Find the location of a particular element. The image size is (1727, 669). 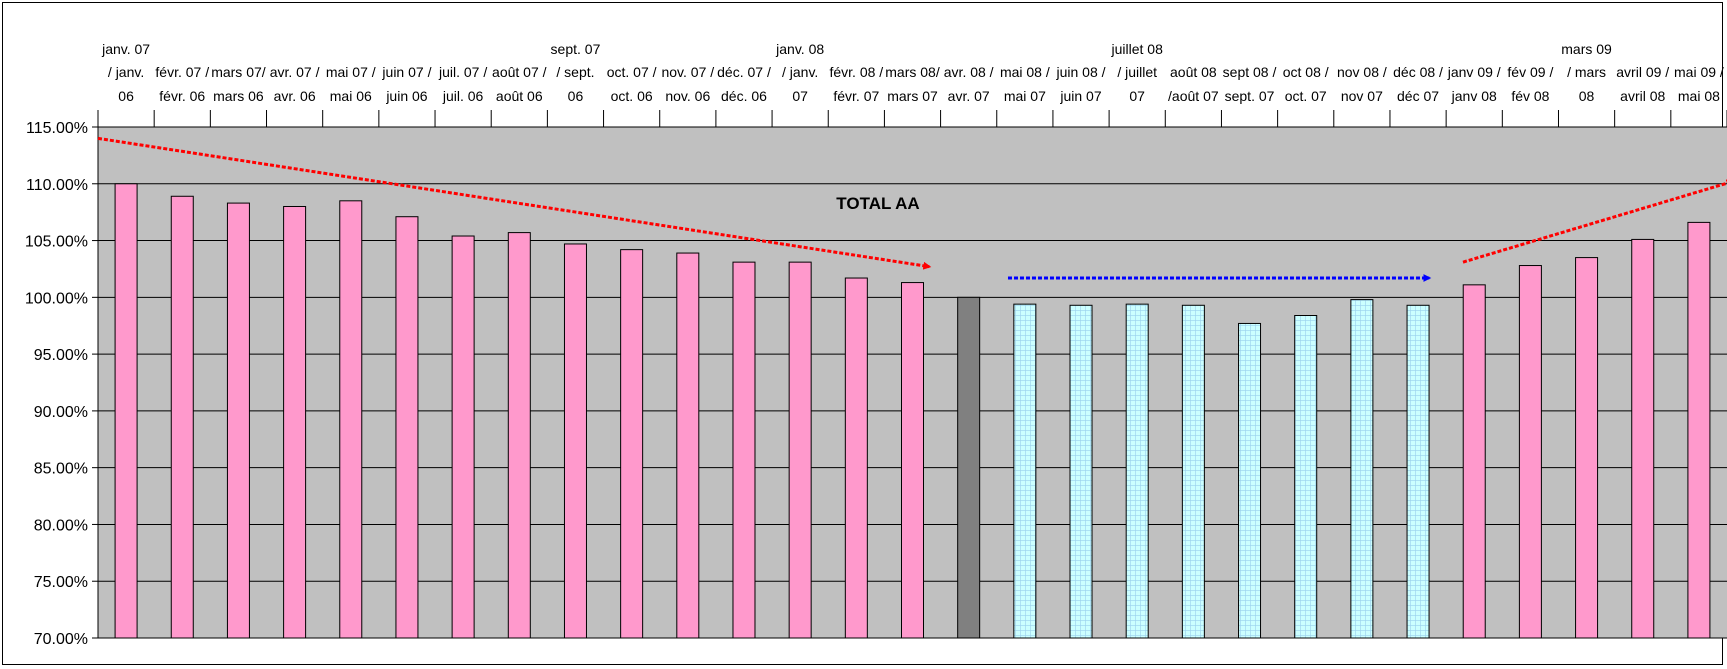

x-tick-label: avril 09 /avril 08 is located at coordinates (1642, 84).